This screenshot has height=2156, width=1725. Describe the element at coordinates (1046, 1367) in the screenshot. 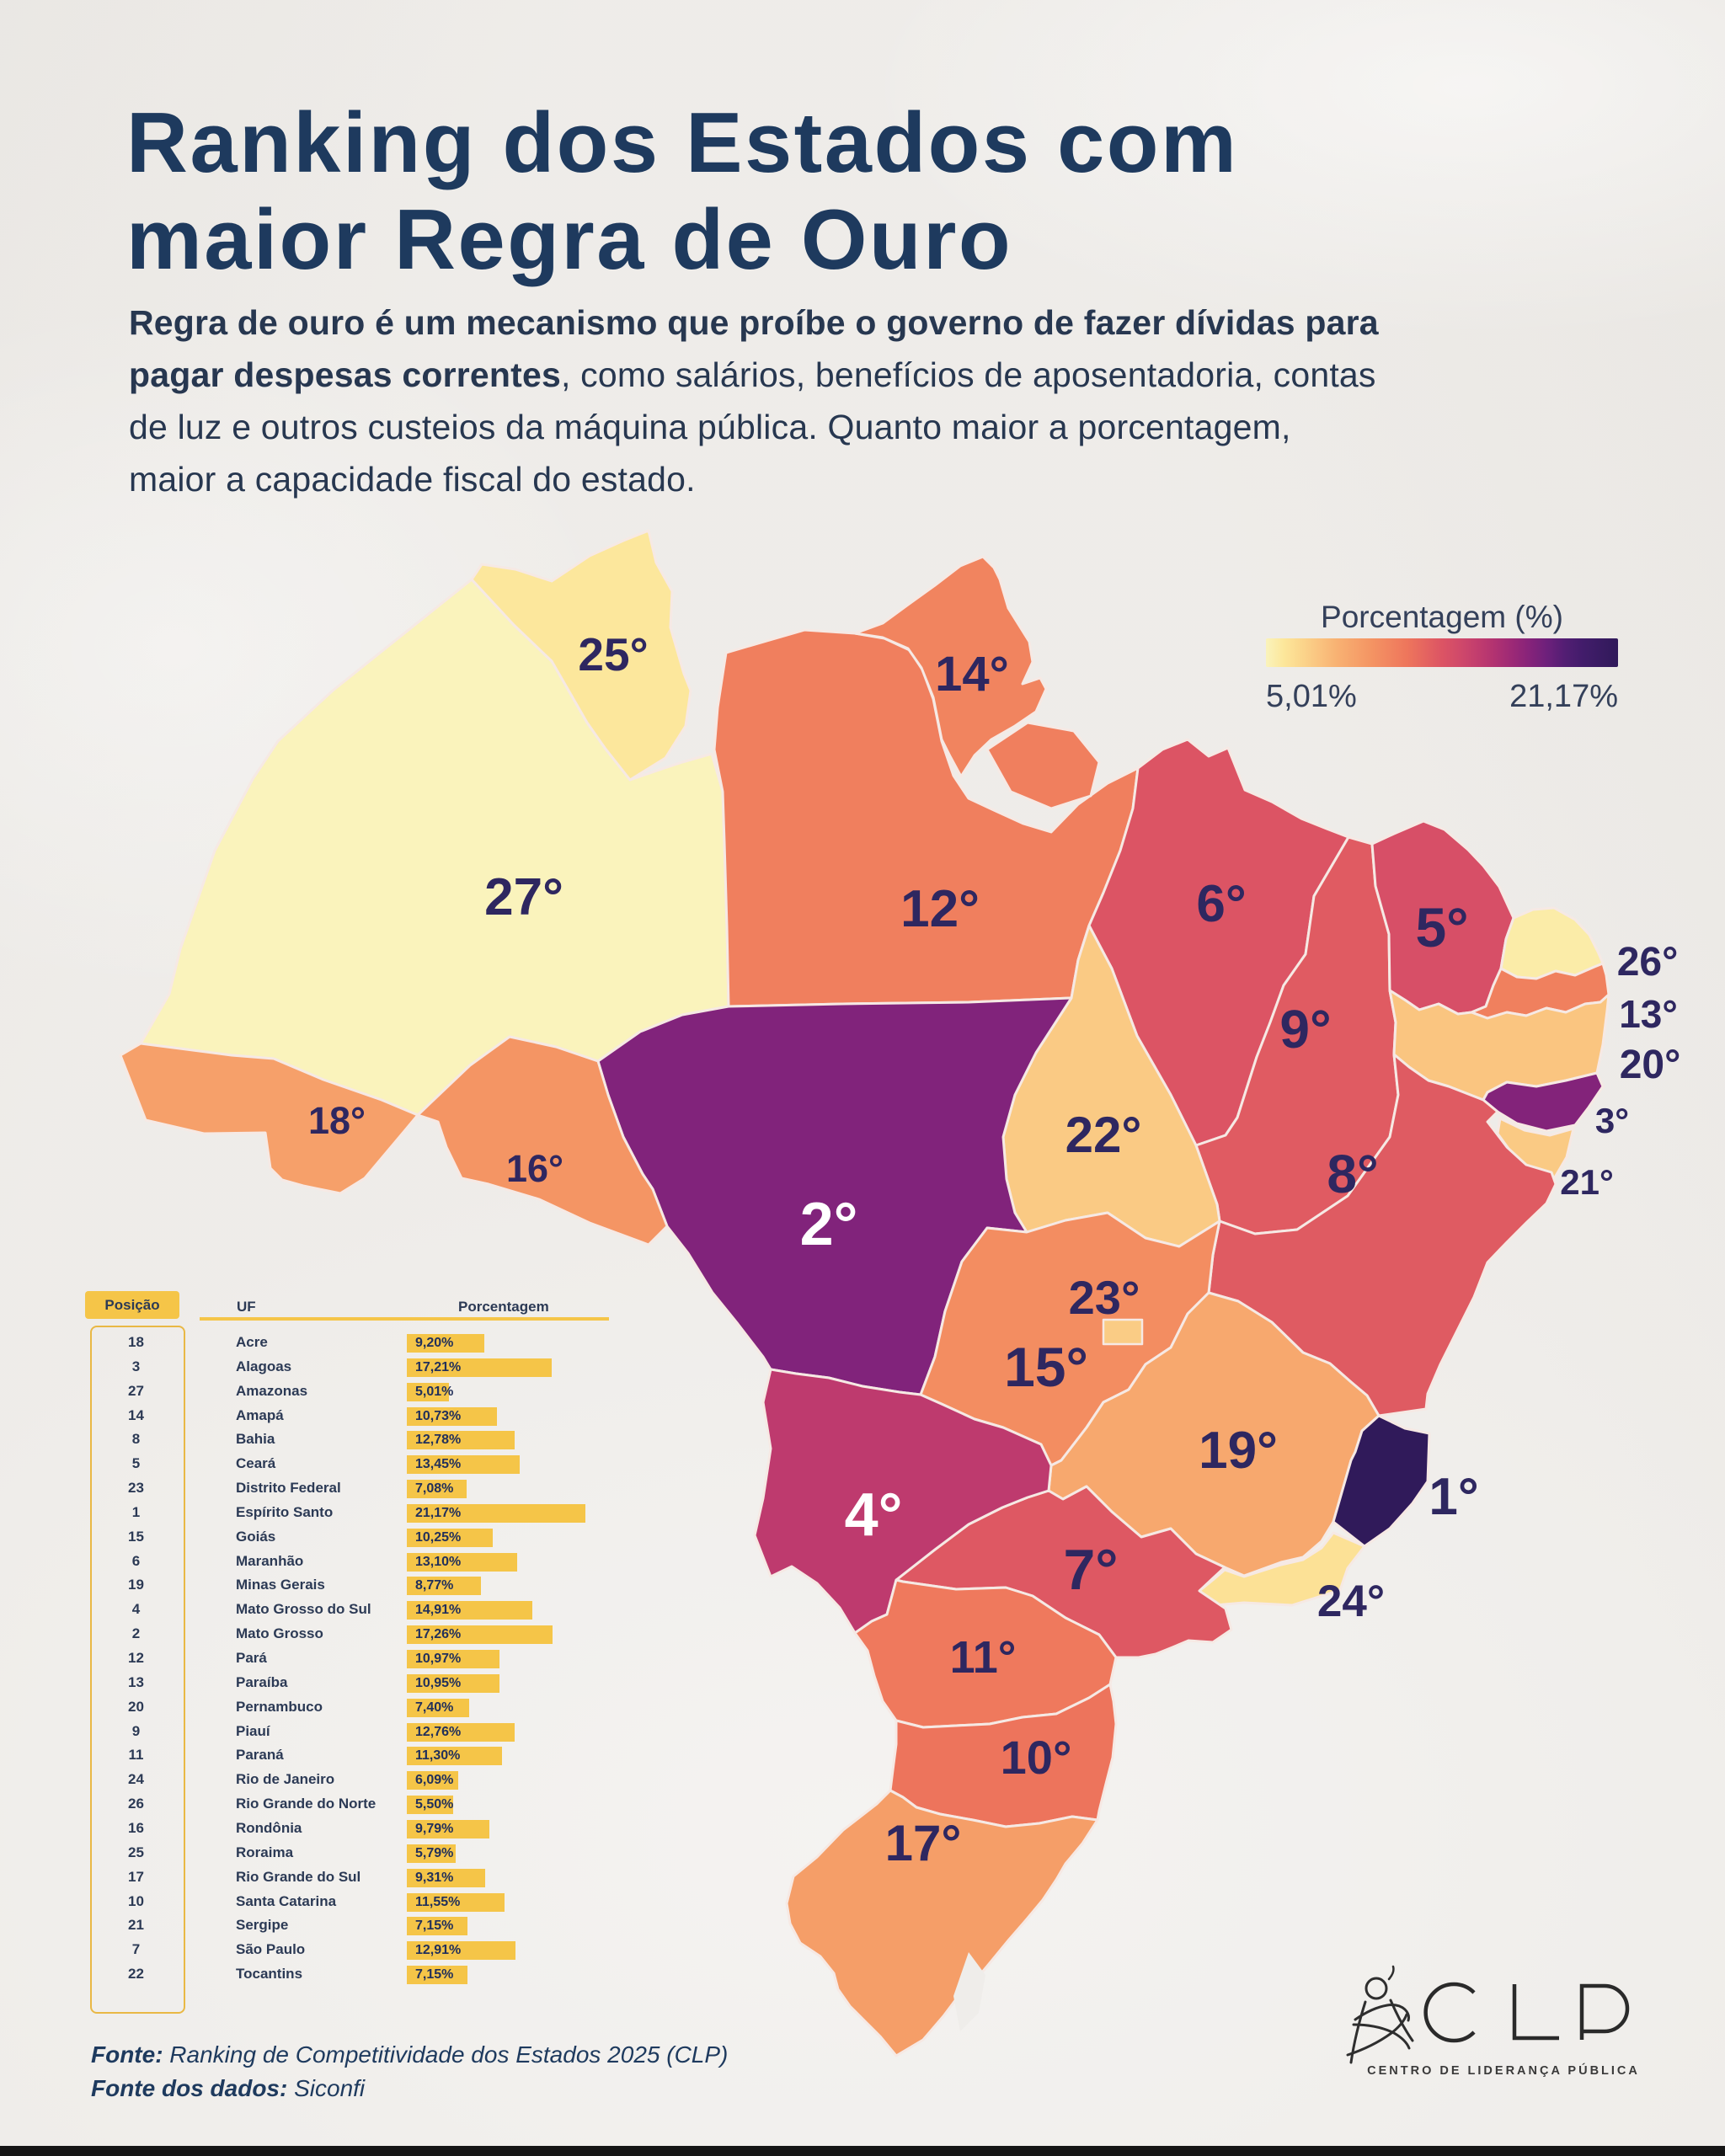

I see `svg-text: 15°` at that location.